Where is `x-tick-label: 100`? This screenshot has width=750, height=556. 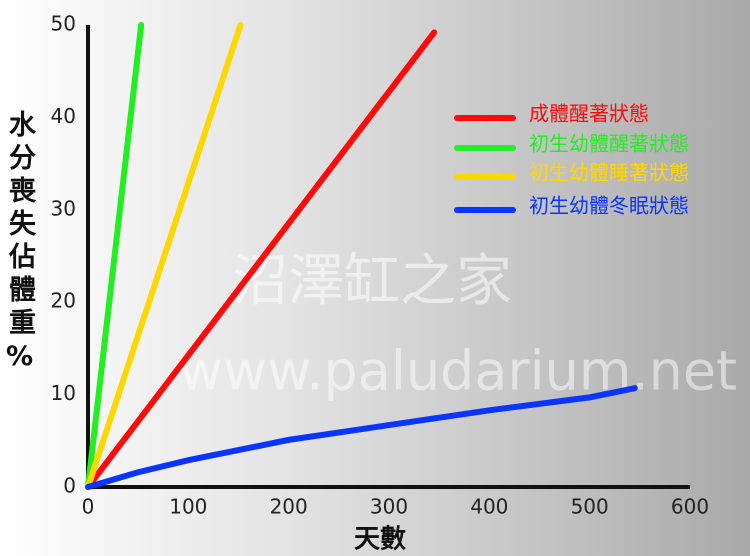 x-tick-label: 100 is located at coordinates (188, 507).